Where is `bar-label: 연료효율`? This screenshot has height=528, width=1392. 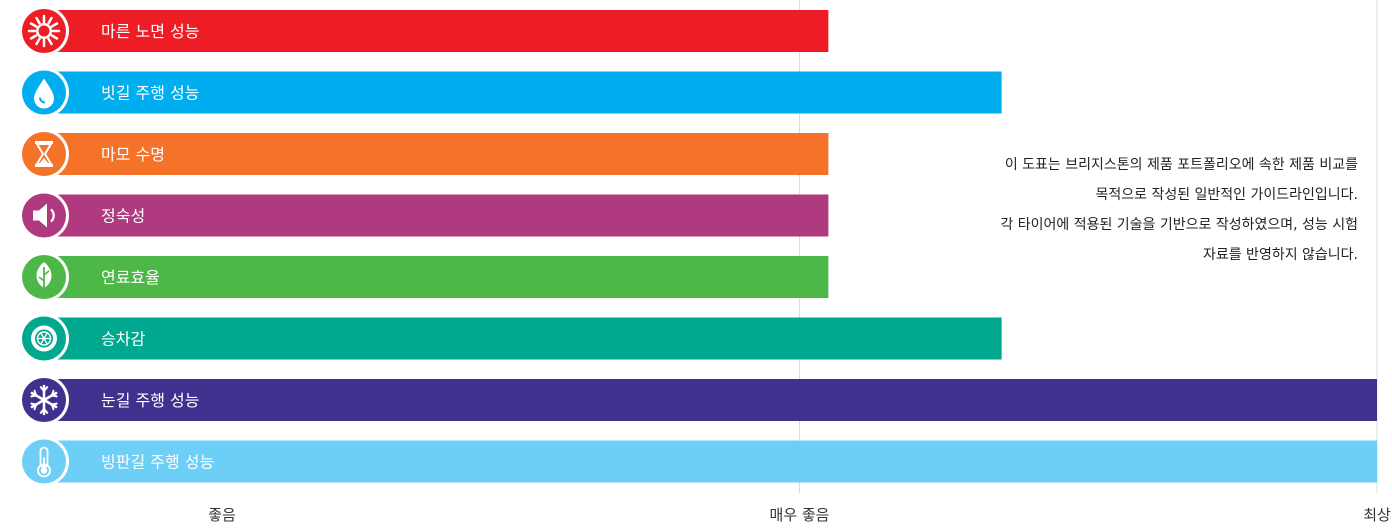 bar-label: 연료효율 is located at coordinates (130, 277).